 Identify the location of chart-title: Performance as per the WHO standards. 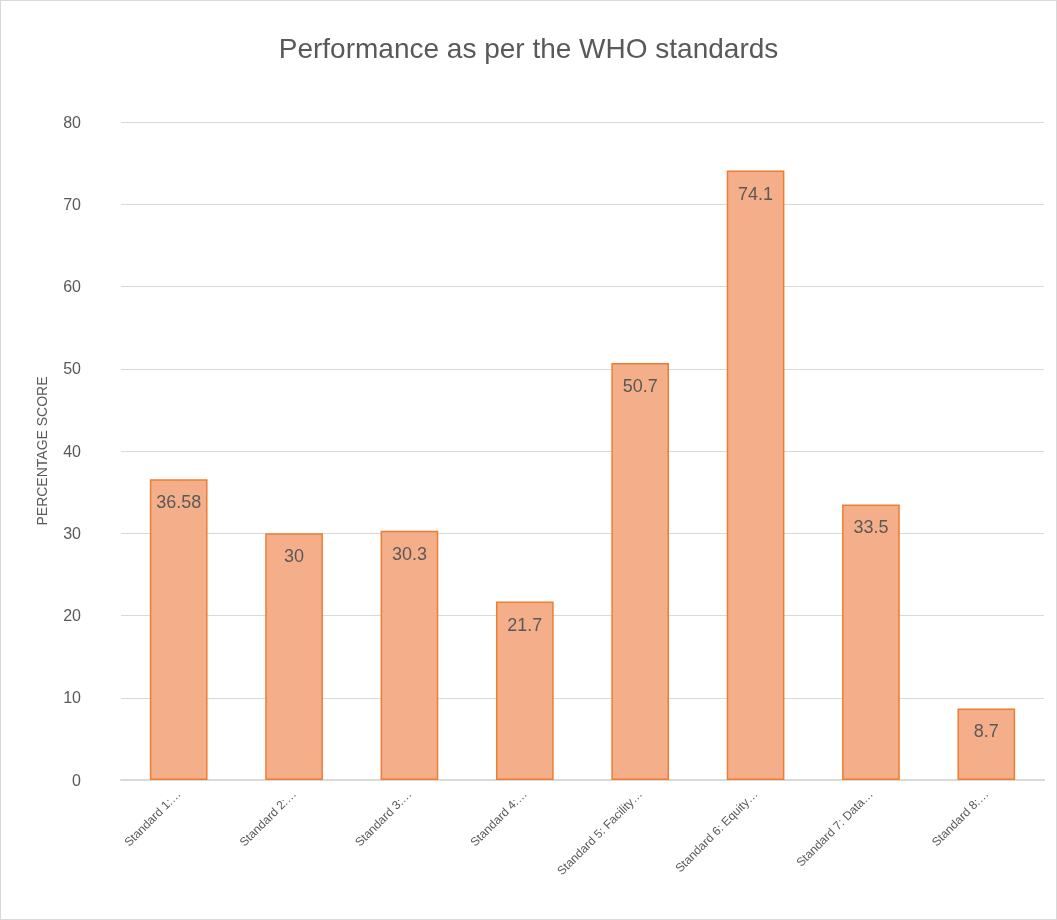
(528, 48).